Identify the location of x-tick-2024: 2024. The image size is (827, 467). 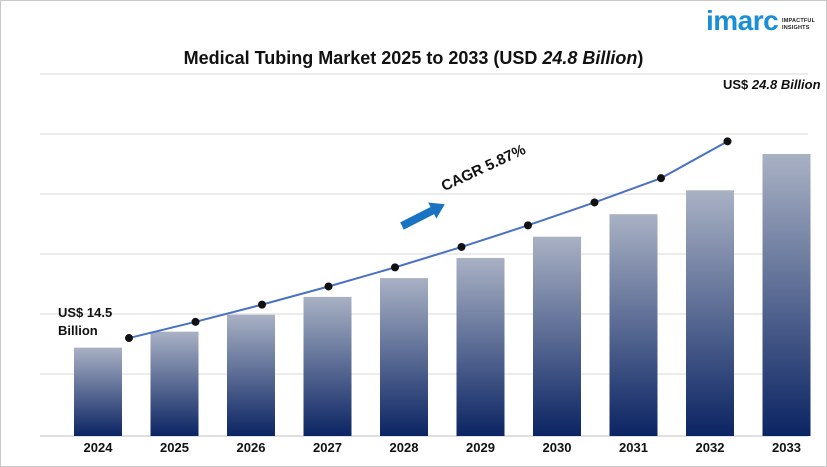
(99, 447).